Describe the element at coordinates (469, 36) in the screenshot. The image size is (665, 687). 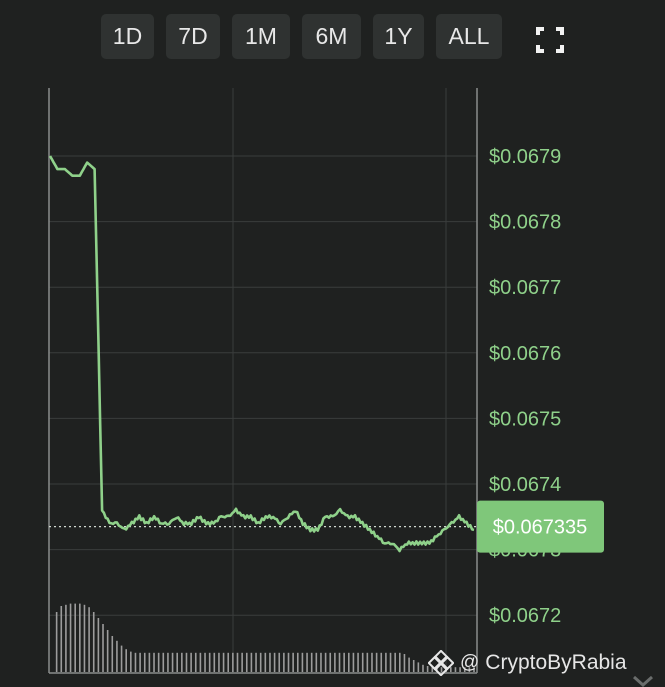
I see `range-all-button: ALL` at that location.